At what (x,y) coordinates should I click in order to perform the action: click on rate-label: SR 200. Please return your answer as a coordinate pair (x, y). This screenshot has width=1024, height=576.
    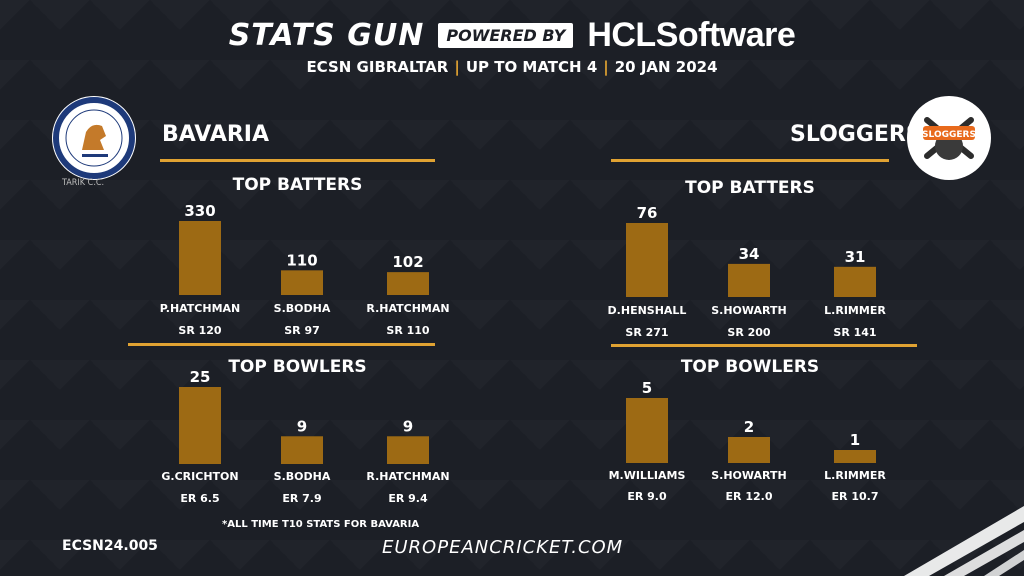
    Looking at the image, I should click on (749, 332).